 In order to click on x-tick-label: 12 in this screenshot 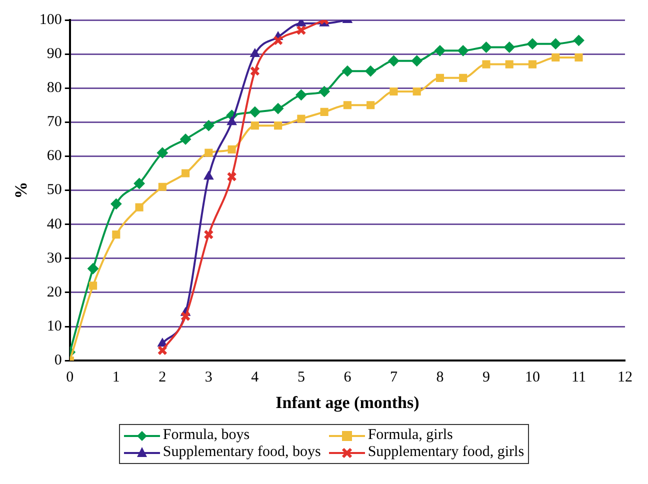, I will do `click(625, 378)`.